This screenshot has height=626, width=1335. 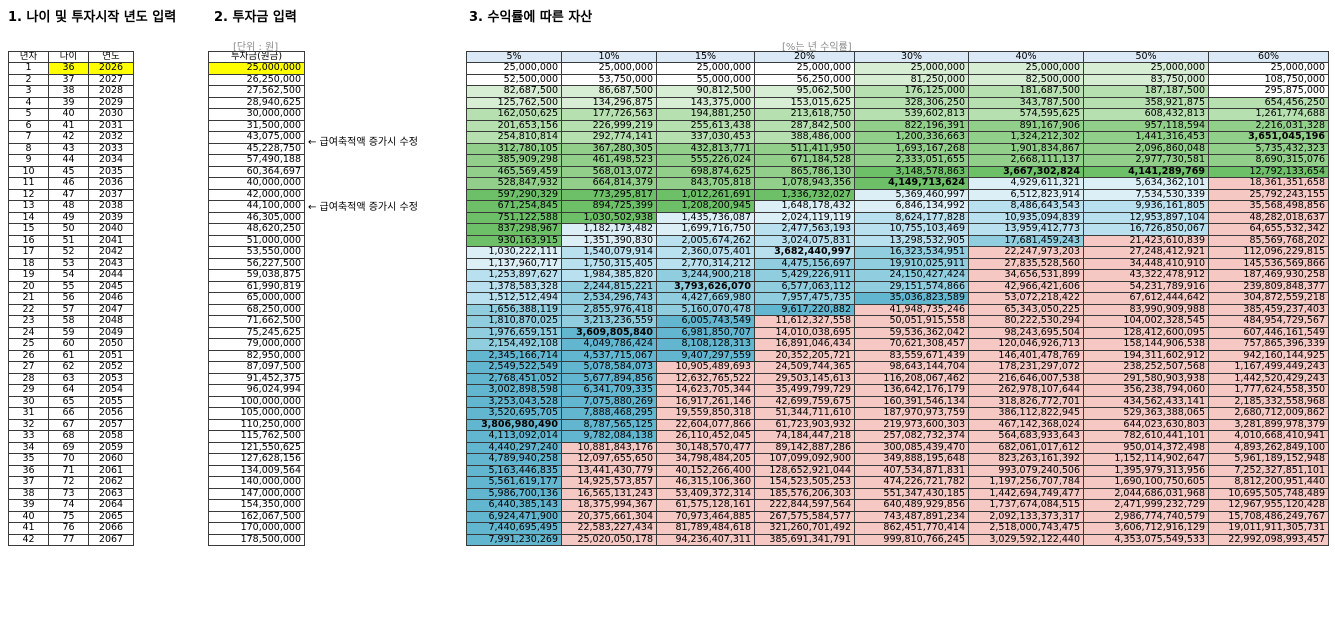 I want to click on asset-value-cell: 187,187,500, so click(x=1146, y=91).